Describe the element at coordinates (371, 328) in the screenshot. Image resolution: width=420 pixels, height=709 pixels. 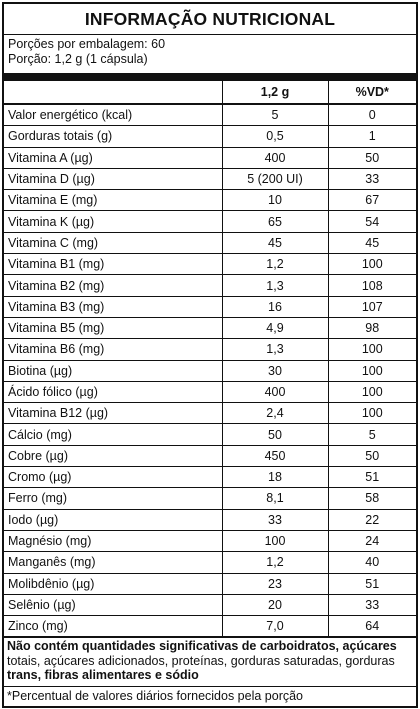
I see `nutrient-daily-value: 98` at that location.